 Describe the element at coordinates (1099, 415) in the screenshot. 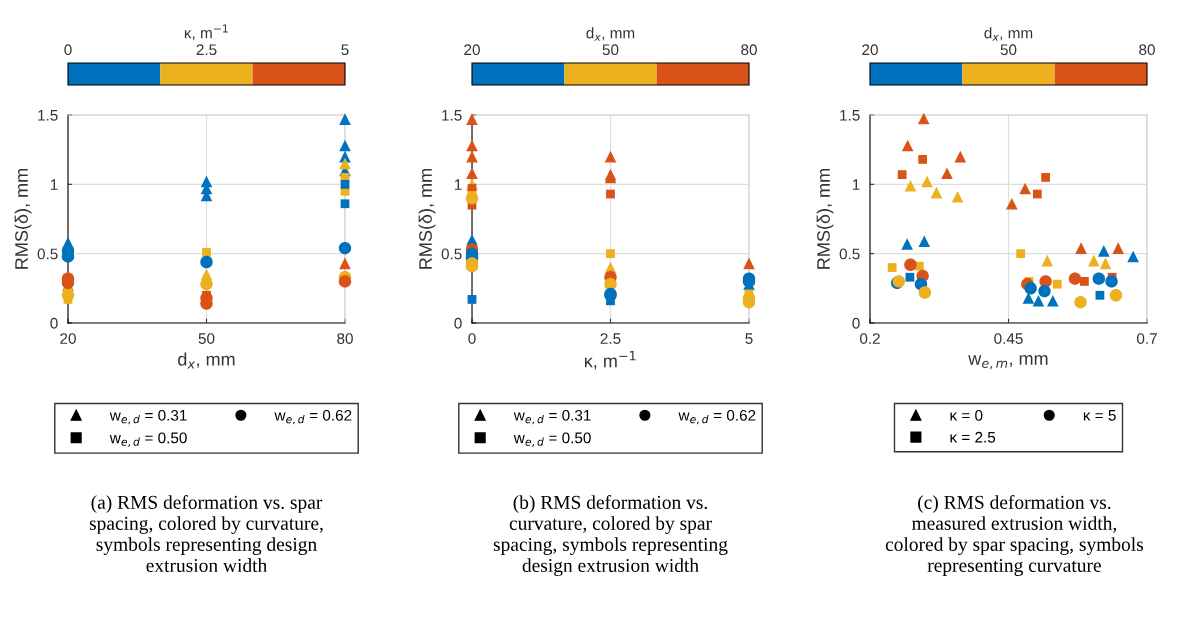

I see `text: κ = 5` at that location.